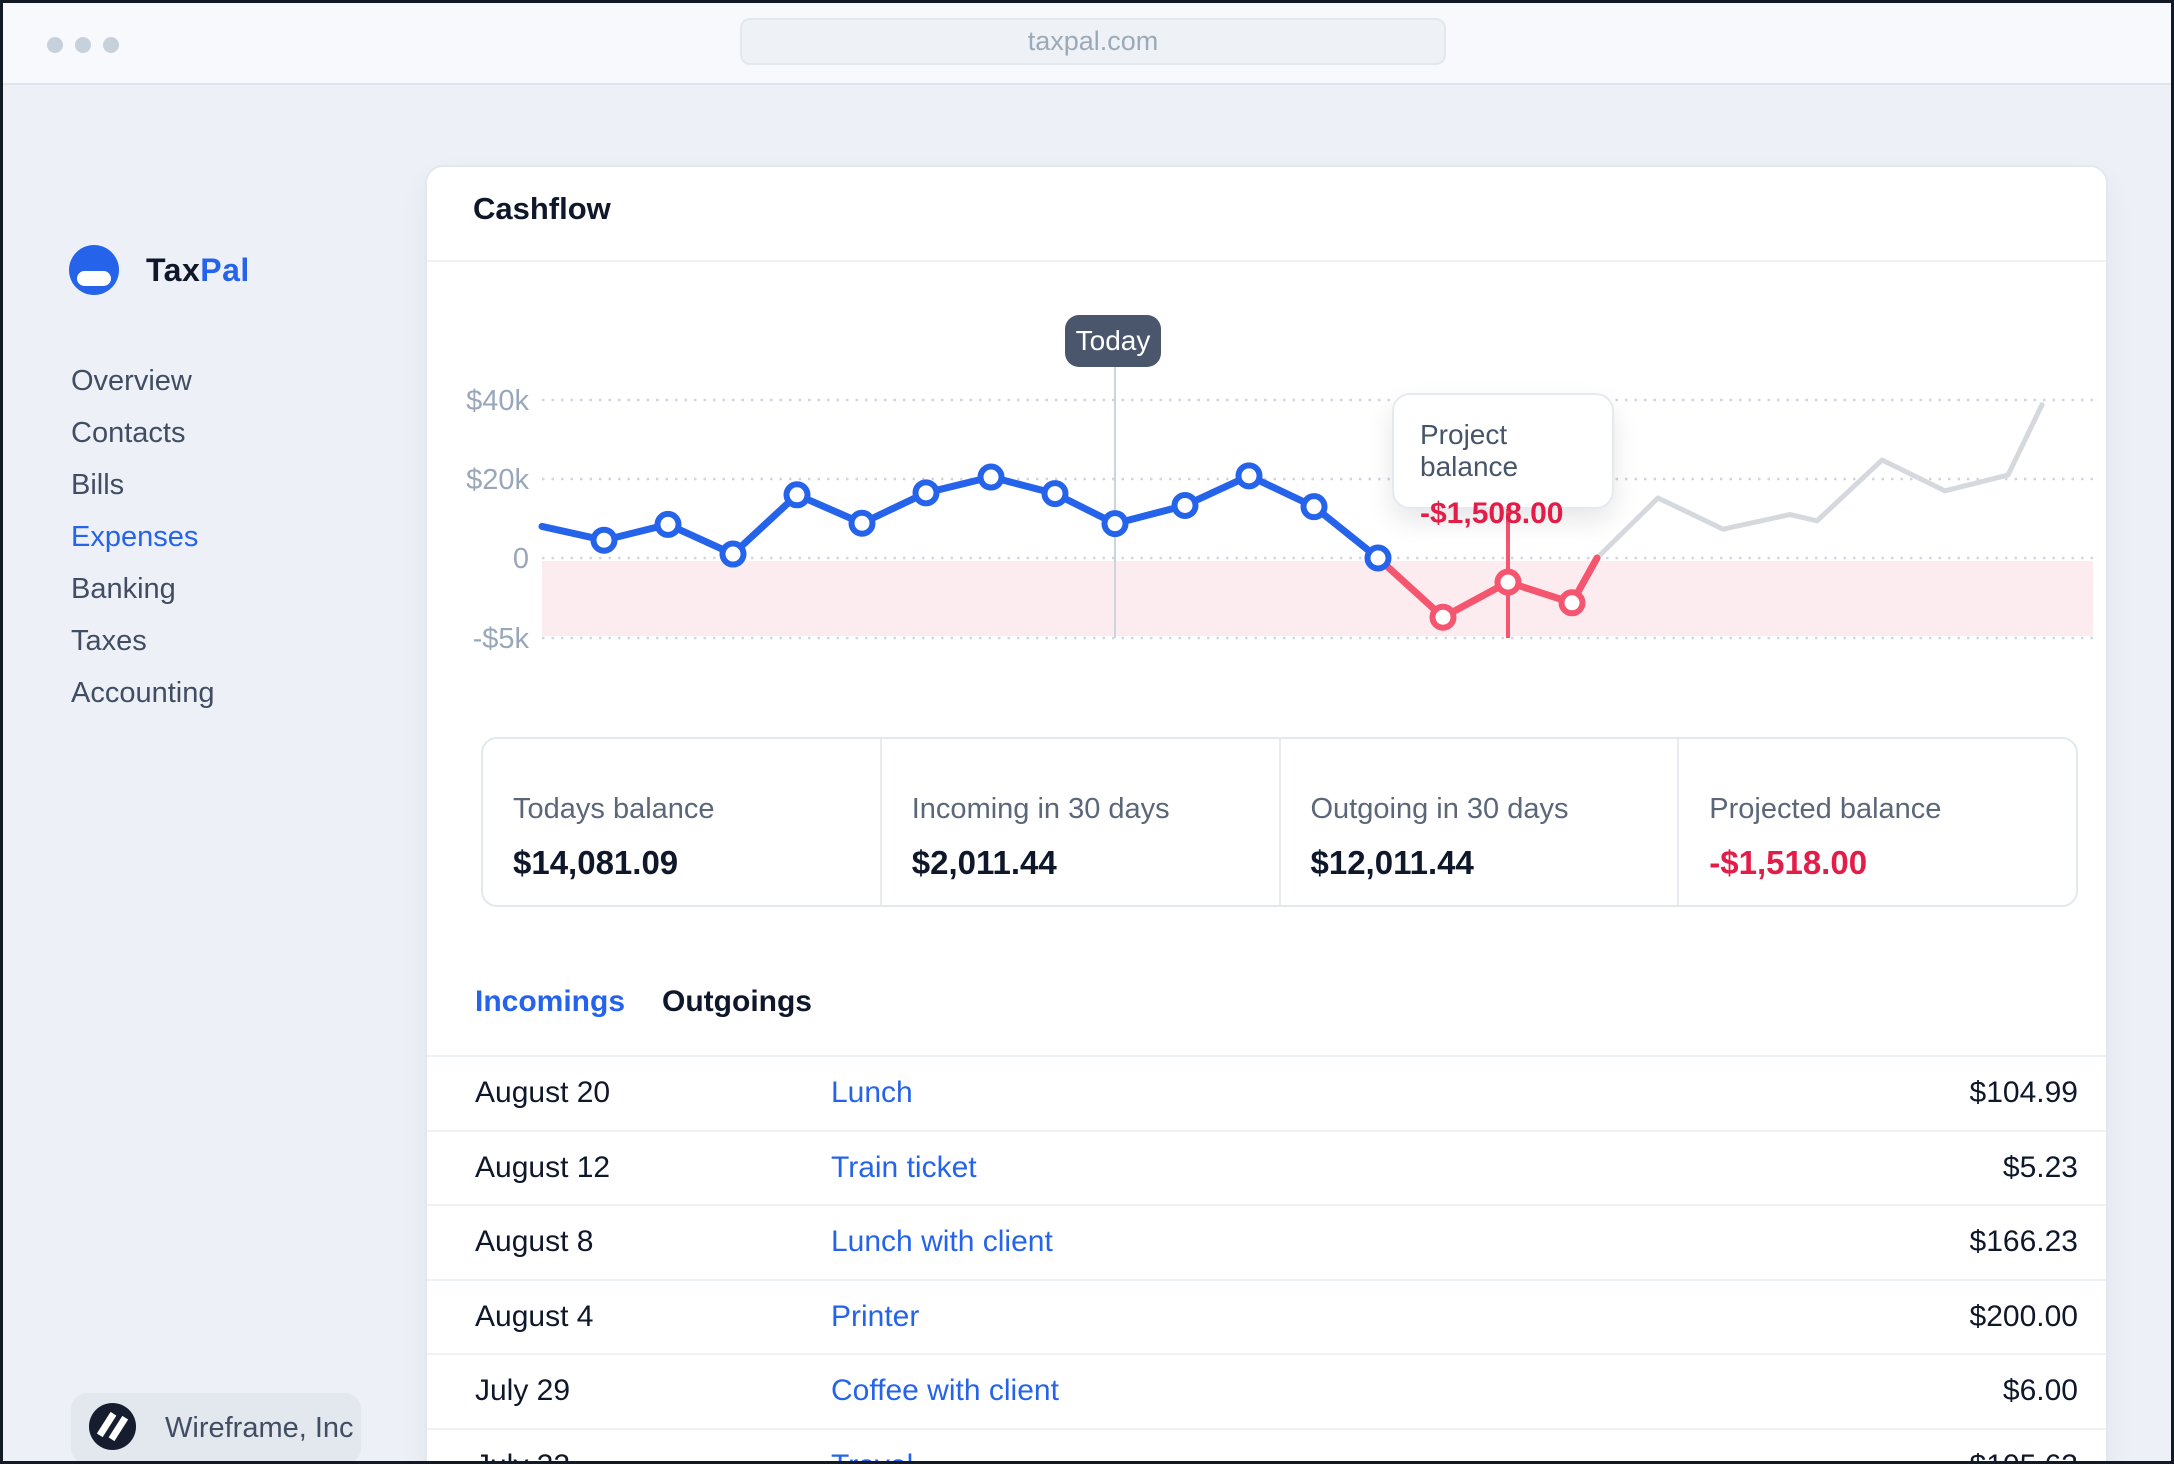 This screenshot has width=2174, height=1464. What do you see at coordinates (128, 432) in the screenshot?
I see `sidebar-item-contacts: Contacts` at bounding box center [128, 432].